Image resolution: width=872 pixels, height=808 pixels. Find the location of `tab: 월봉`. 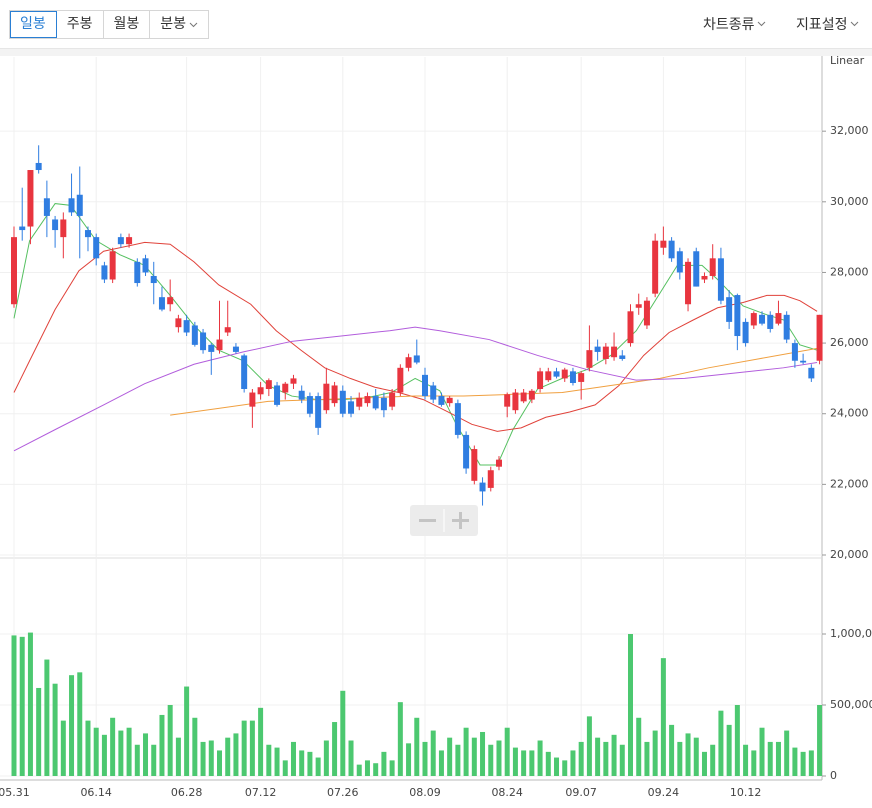

tab: 월봉 is located at coordinates (127, 24).